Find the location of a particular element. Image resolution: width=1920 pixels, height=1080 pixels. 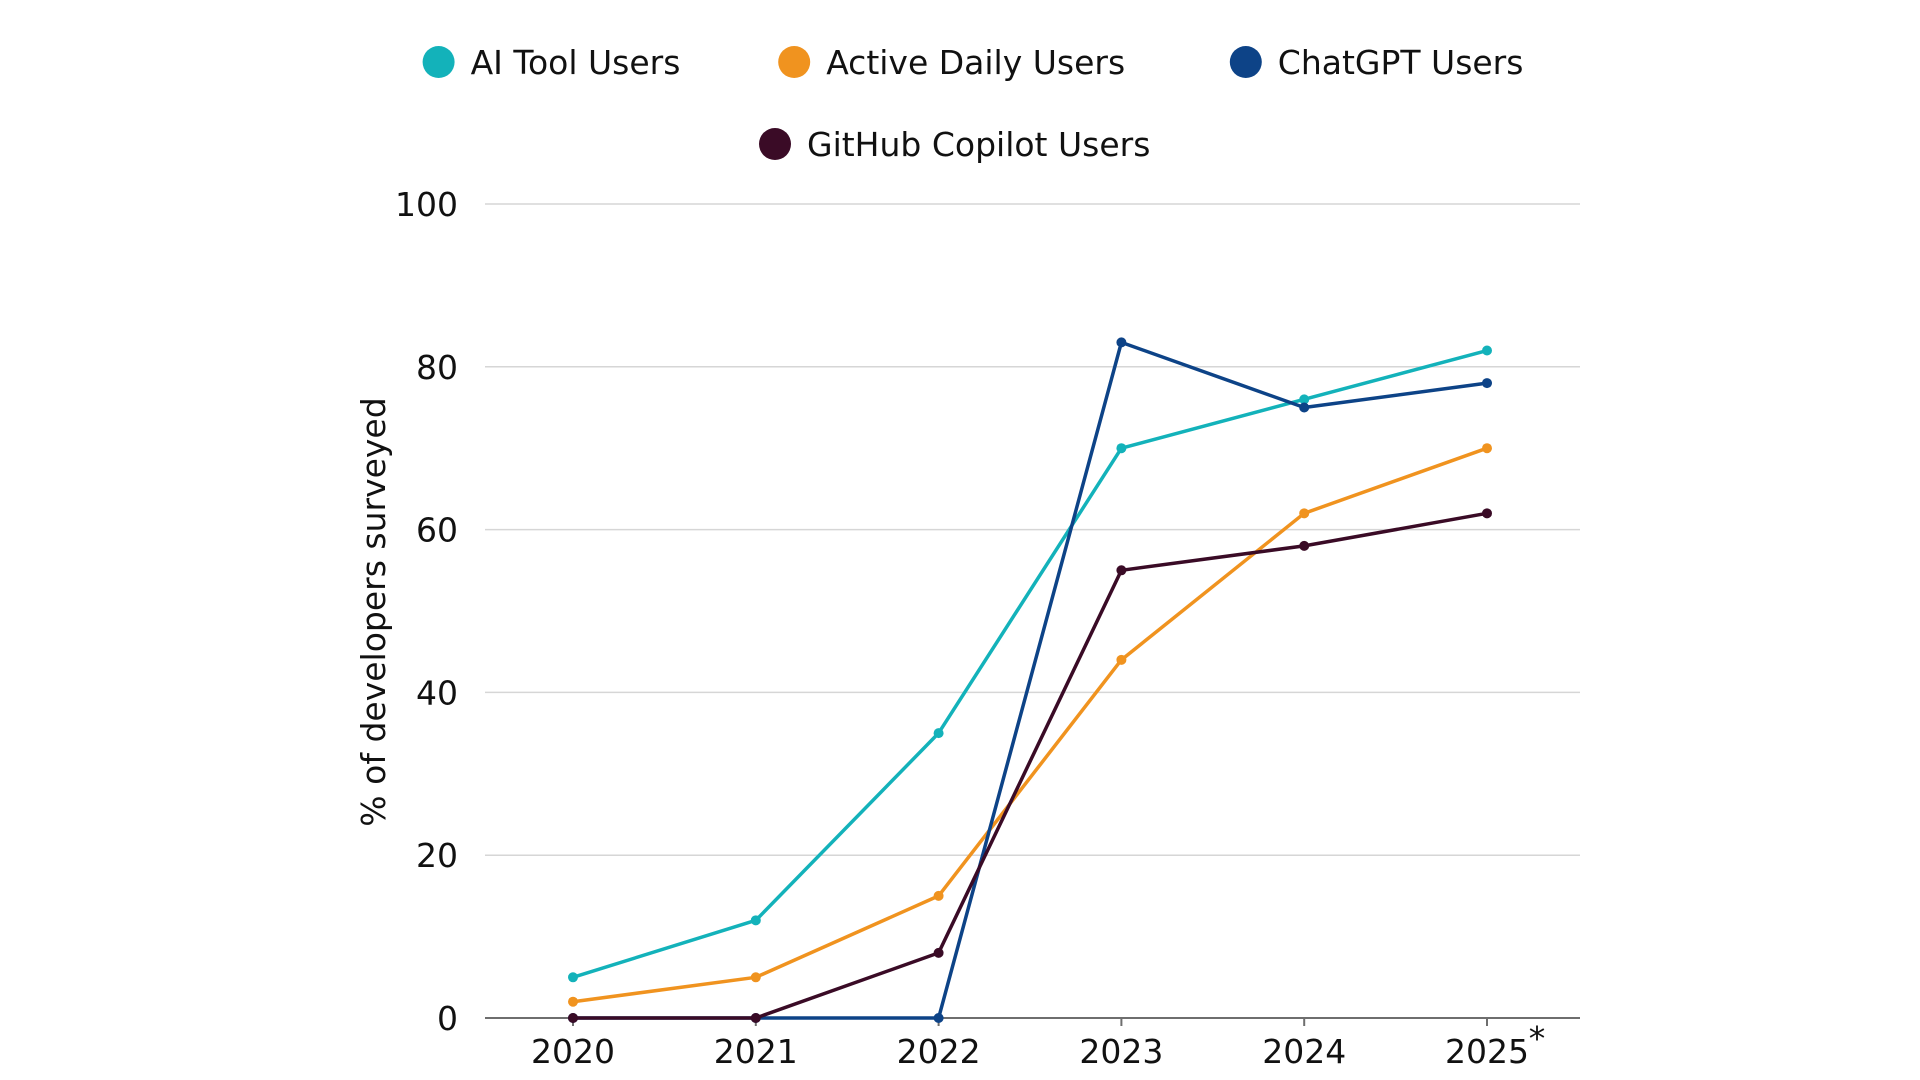

y-tick-label: 60 is located at coordinates (437, 530).